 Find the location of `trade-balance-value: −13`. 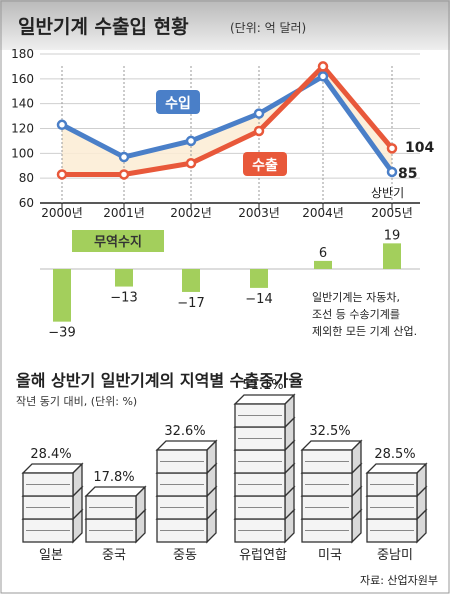

trade-balance-value: −13 is located at coordinates (123, 298).